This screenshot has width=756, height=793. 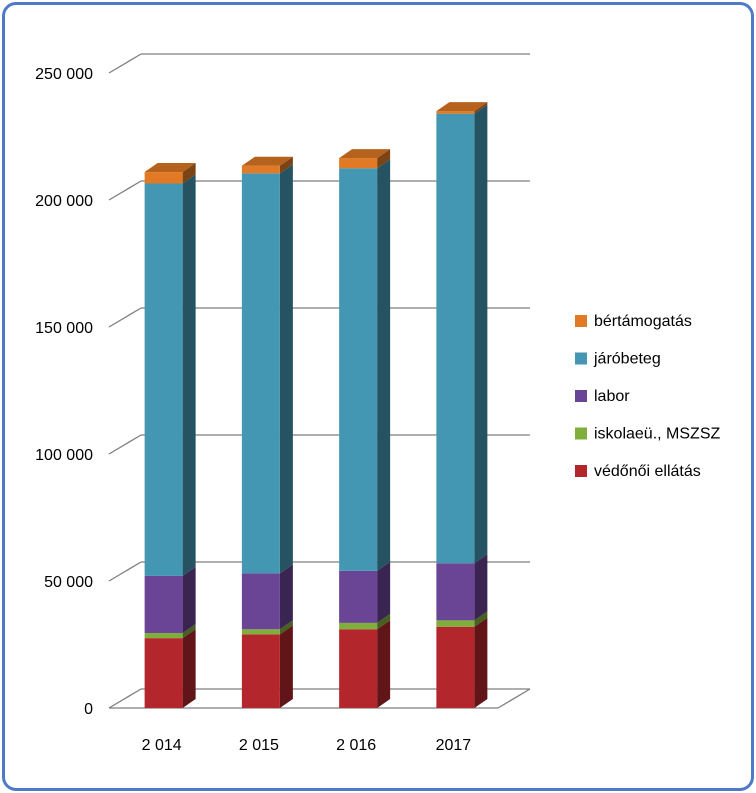 I want to click on x-tick-label: 2 015, so click(x=259, y=745).